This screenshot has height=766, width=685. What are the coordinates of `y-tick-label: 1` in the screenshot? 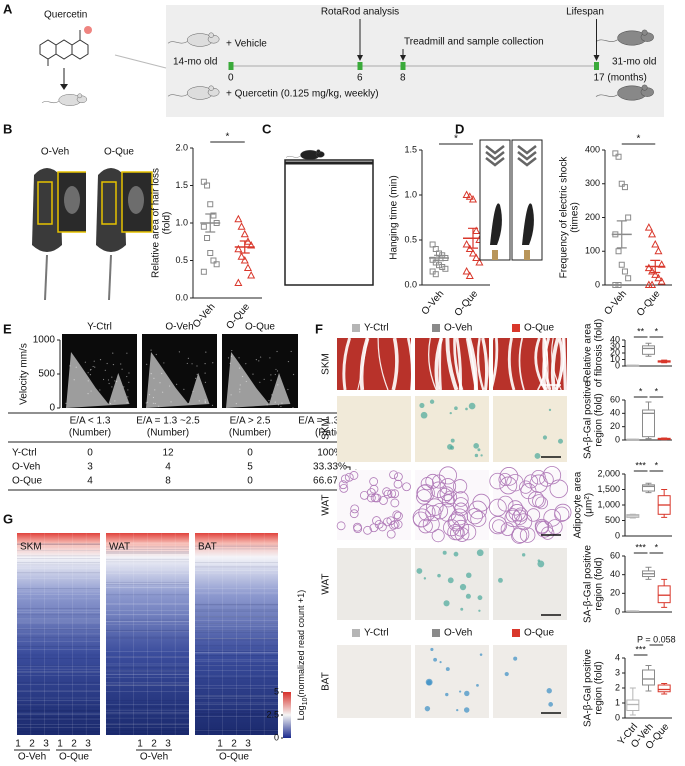 It's located at (617, 702).